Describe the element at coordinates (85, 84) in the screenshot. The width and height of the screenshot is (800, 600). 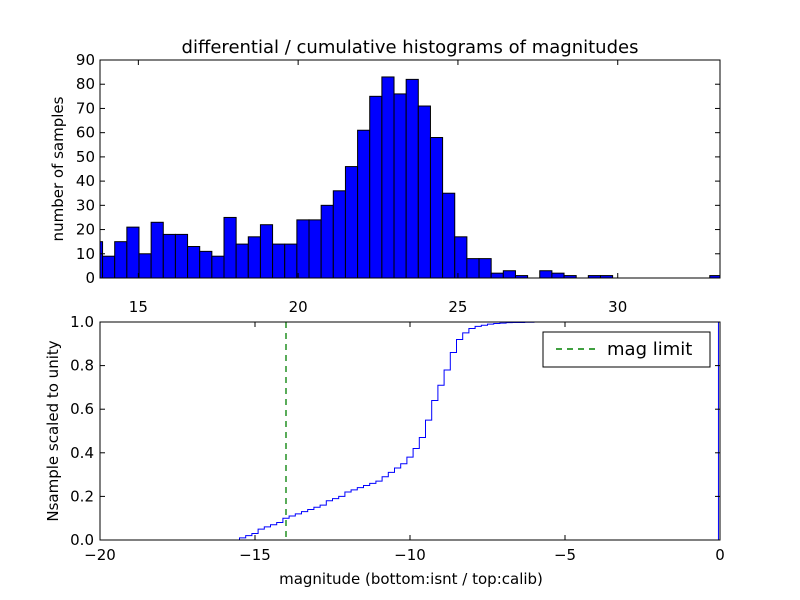
I see `y-tick-label: 80` at that location.